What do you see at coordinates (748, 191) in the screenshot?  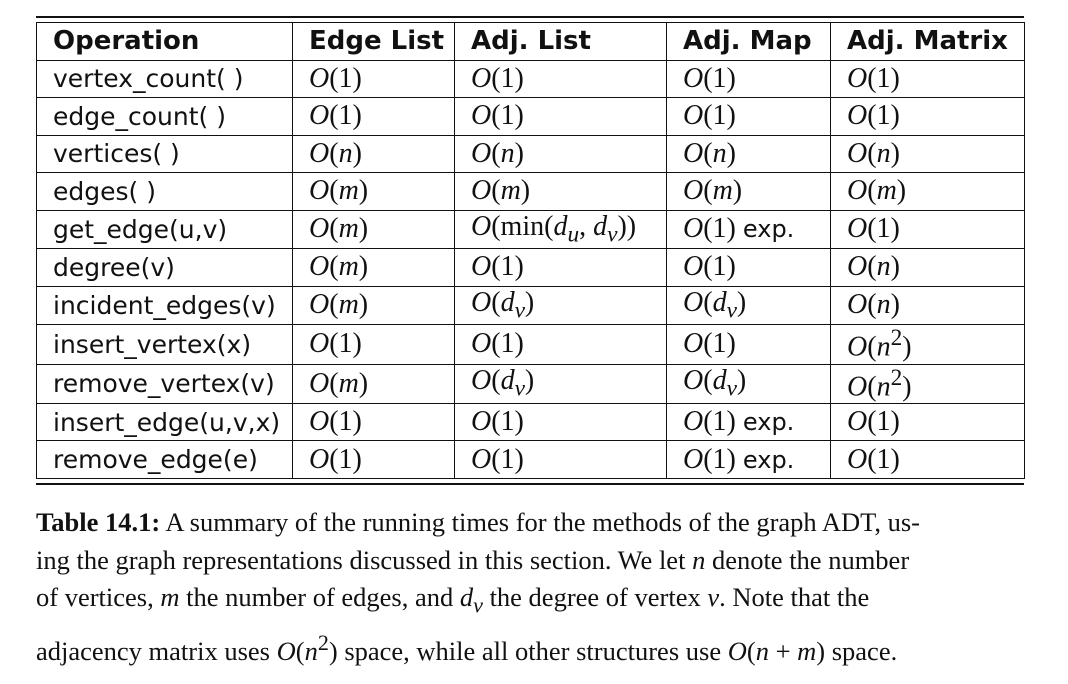 I see `cell-adj-map: O(m)` at bounding box center [748, 191].